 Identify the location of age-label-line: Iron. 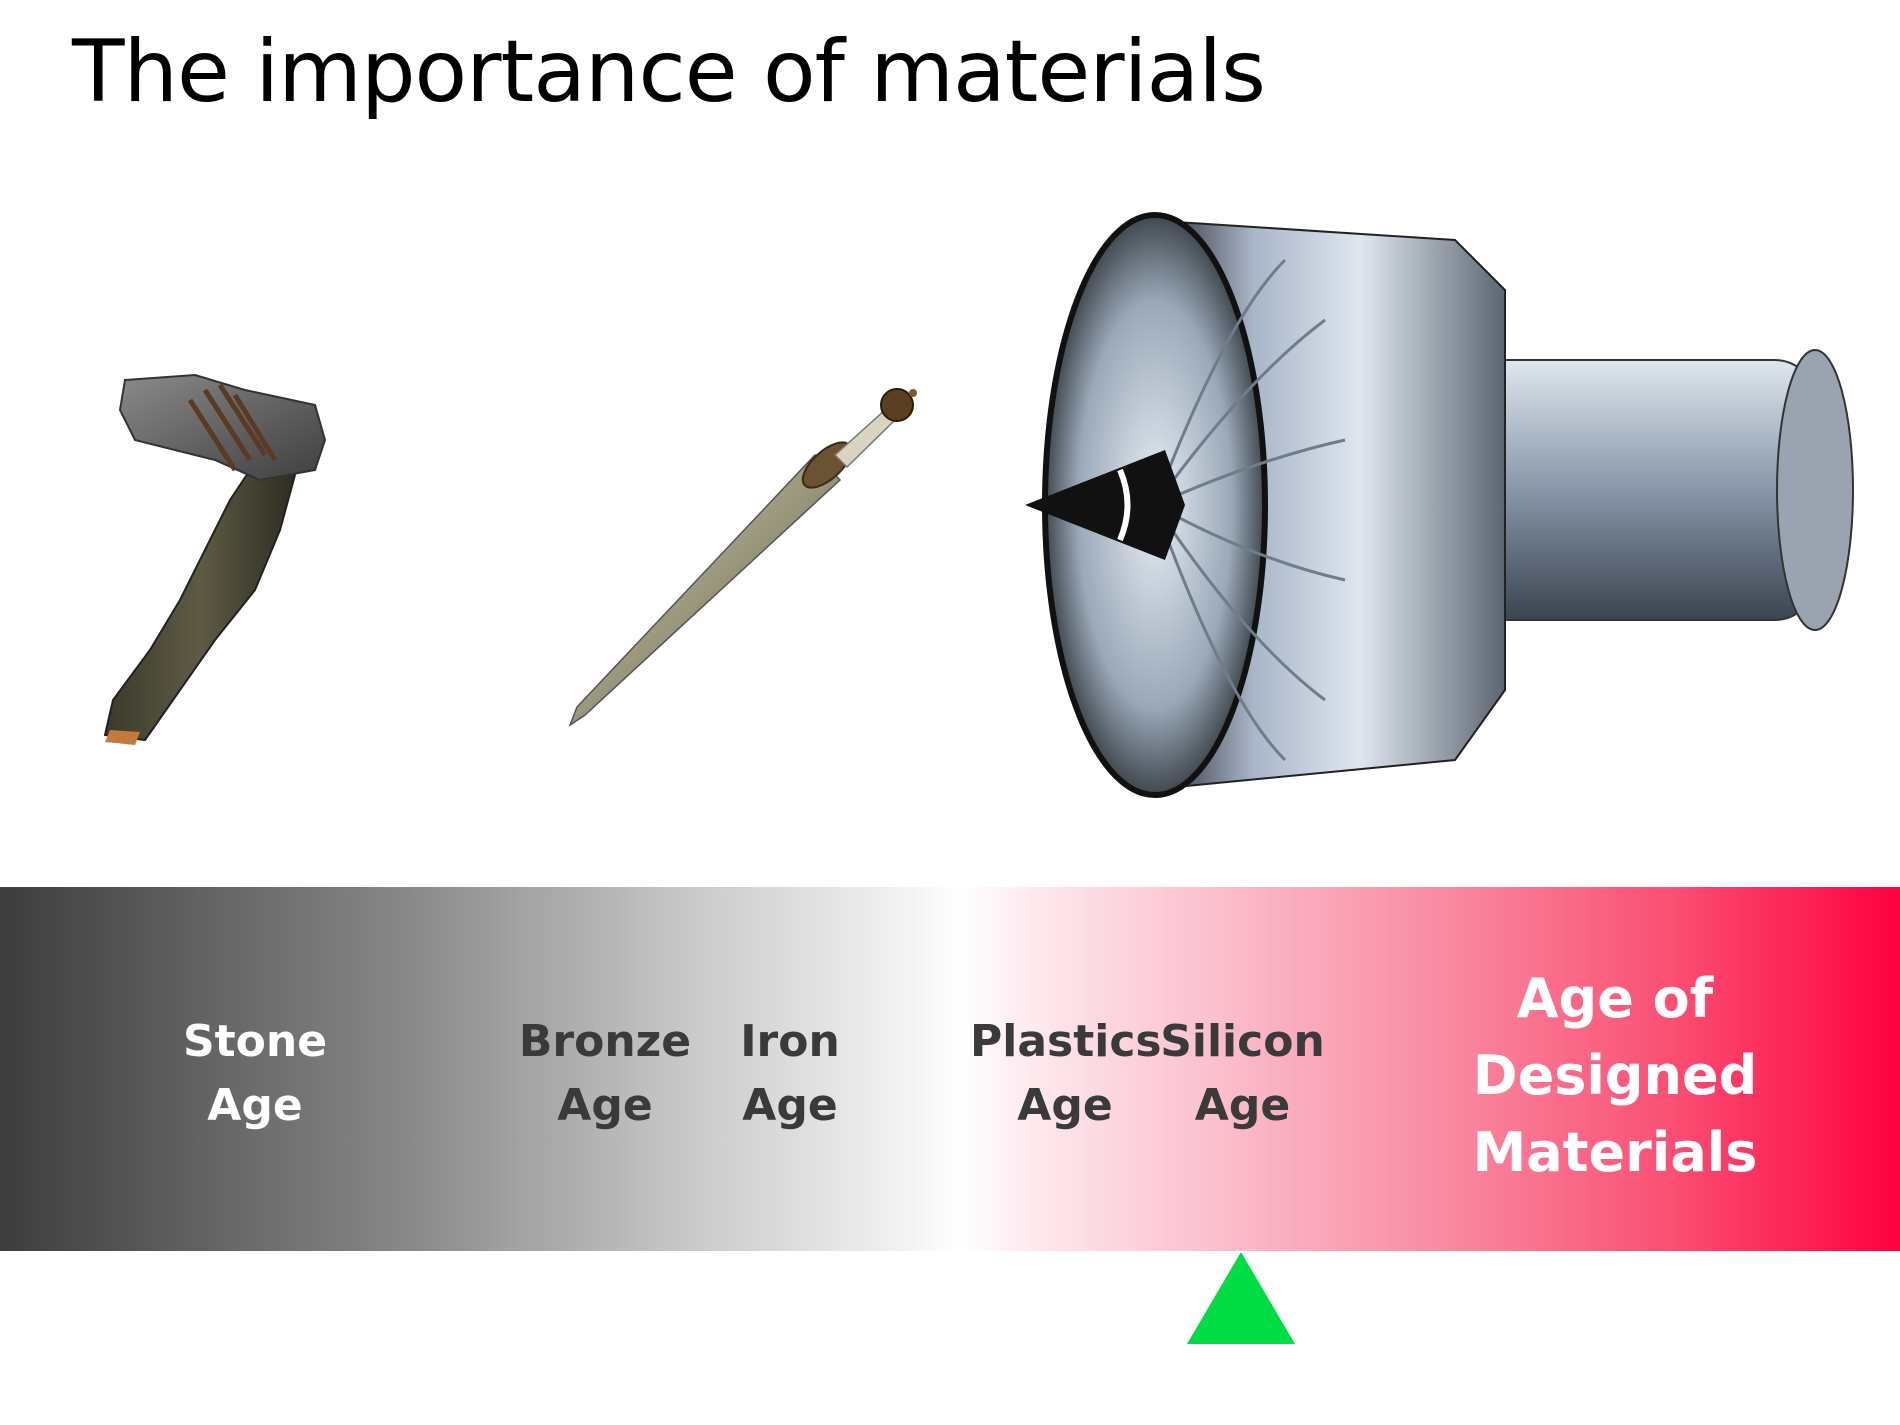
(790, 1041).